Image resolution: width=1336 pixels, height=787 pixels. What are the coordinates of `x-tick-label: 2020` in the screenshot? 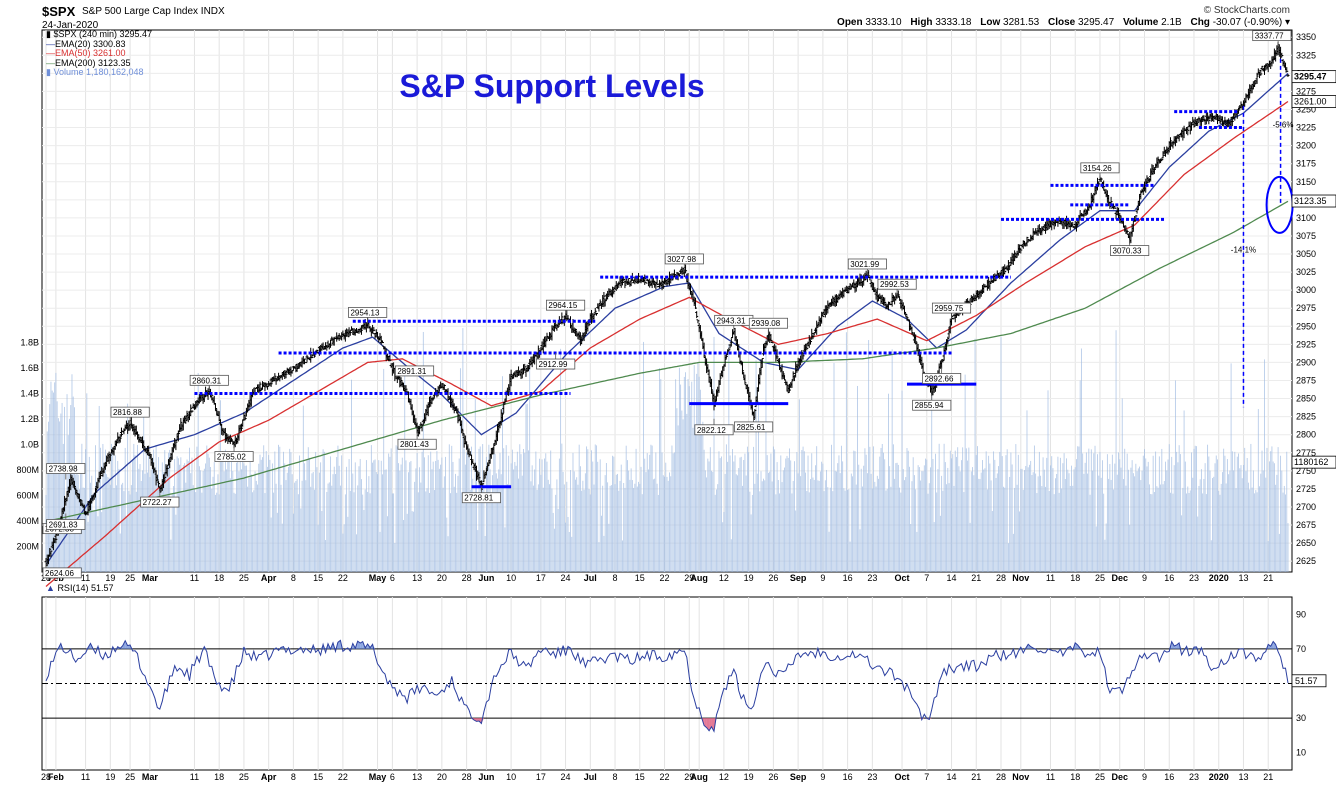 It's located at (1219, 578).